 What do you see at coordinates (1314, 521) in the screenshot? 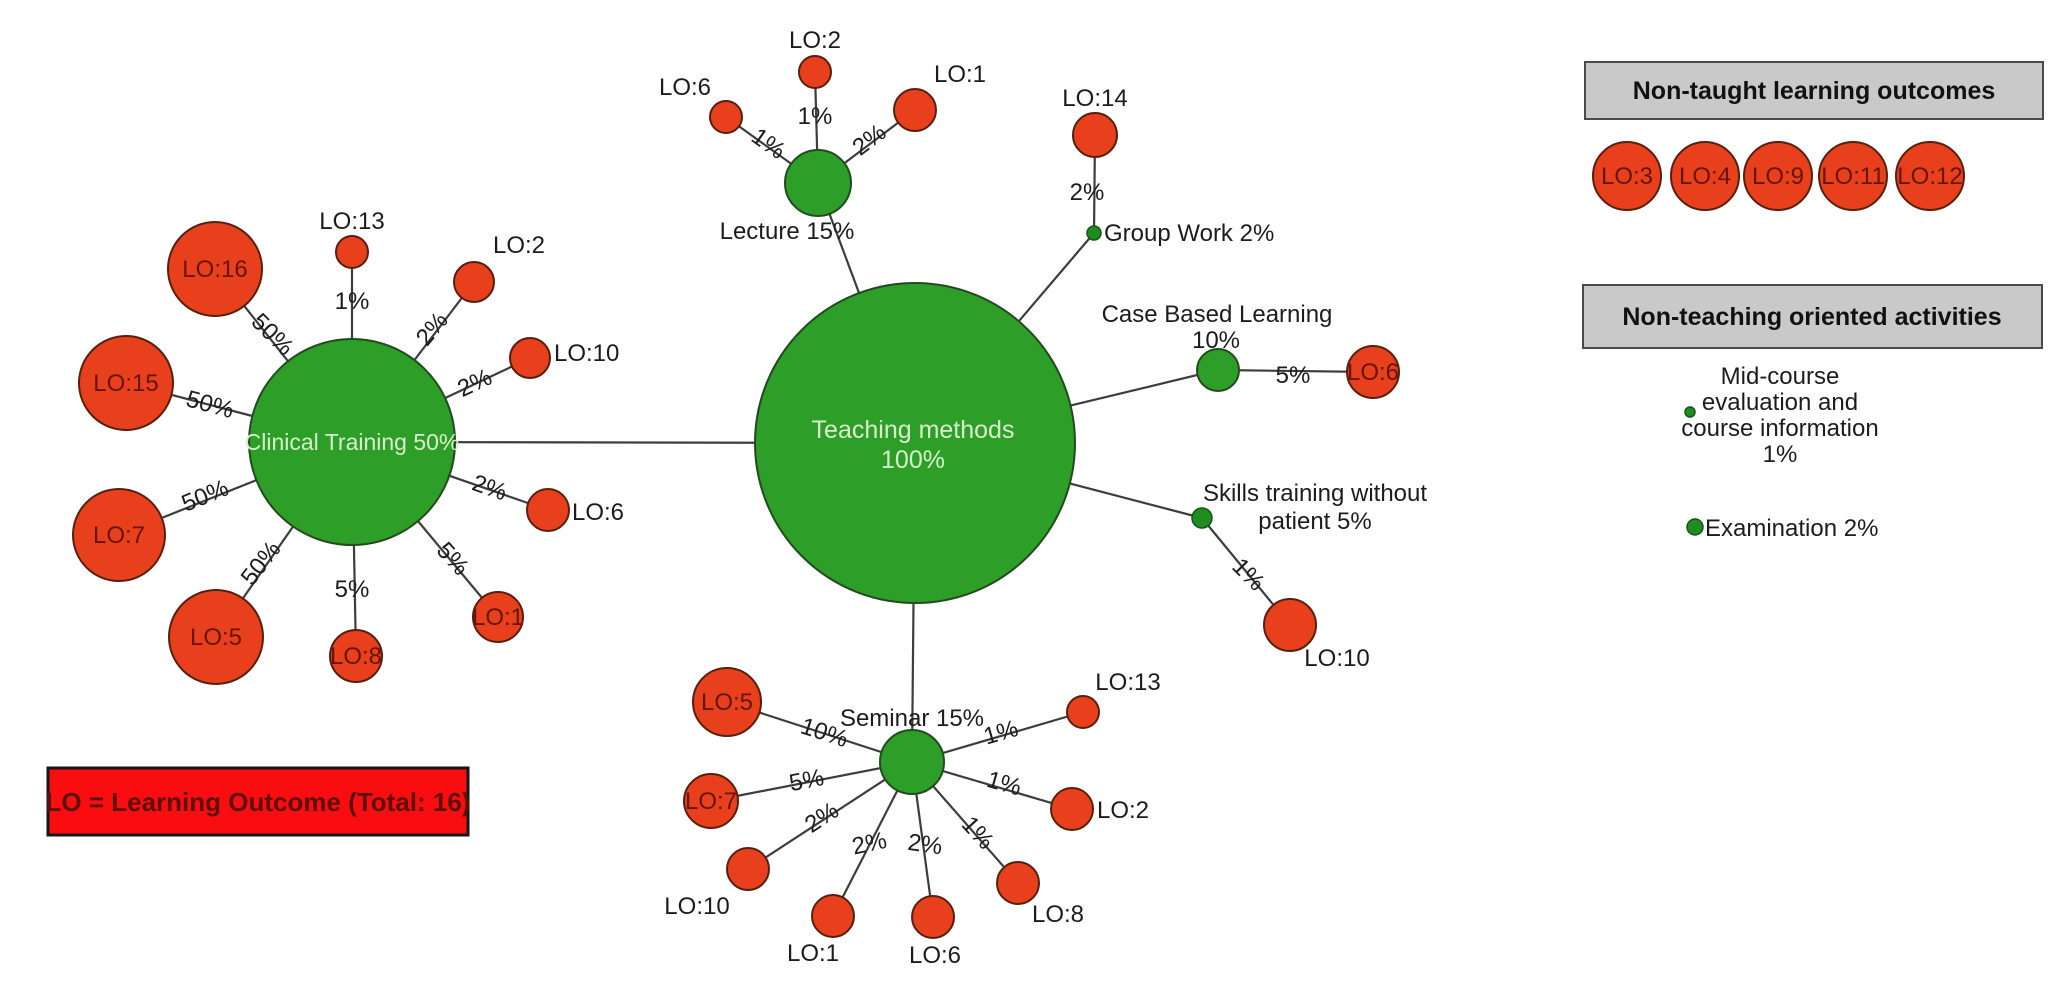
I see `skills-label-line2: patient 5%` at bounding box center [1314, 521].